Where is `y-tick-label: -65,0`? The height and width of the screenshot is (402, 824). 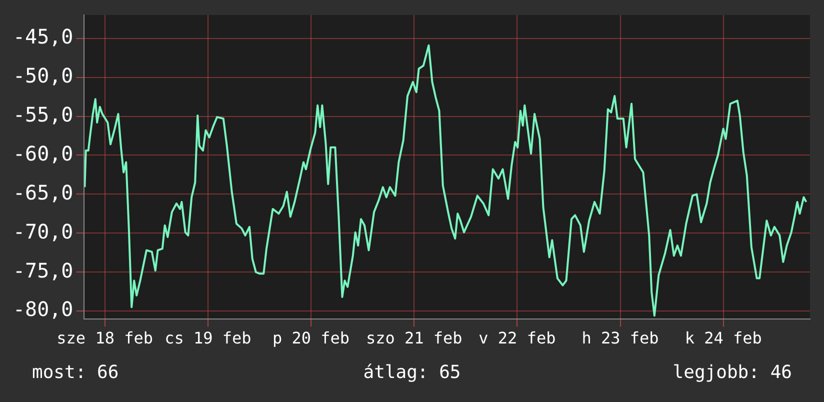
y-tick-label: -65,0 is located at coordinates (43, 192).